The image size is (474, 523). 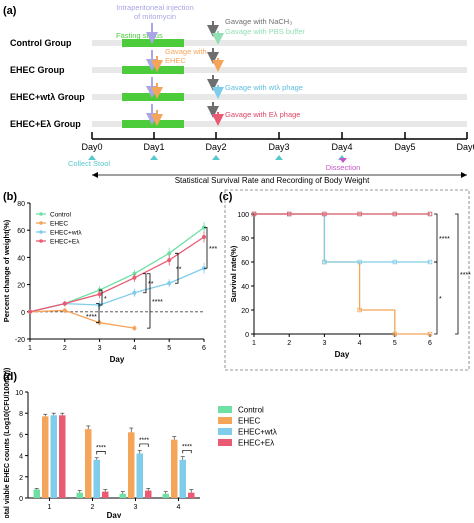 What do you see at coordinates (258, 21) in the screenshot?
I see `gavage-nach-label: Gavage with NaCH₃` at bounding box center [258, 21].